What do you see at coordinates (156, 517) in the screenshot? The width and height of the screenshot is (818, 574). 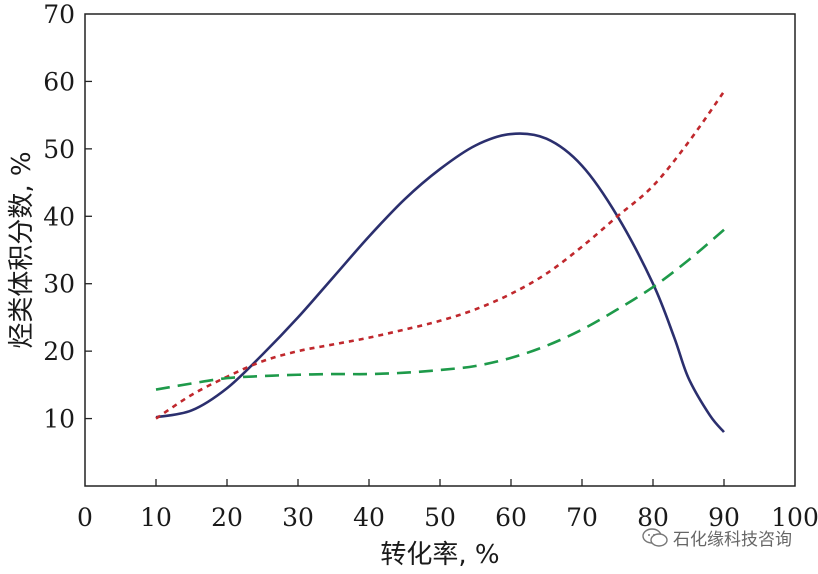 I see `x-tick-label: 10` at bounding box center [156, 517].